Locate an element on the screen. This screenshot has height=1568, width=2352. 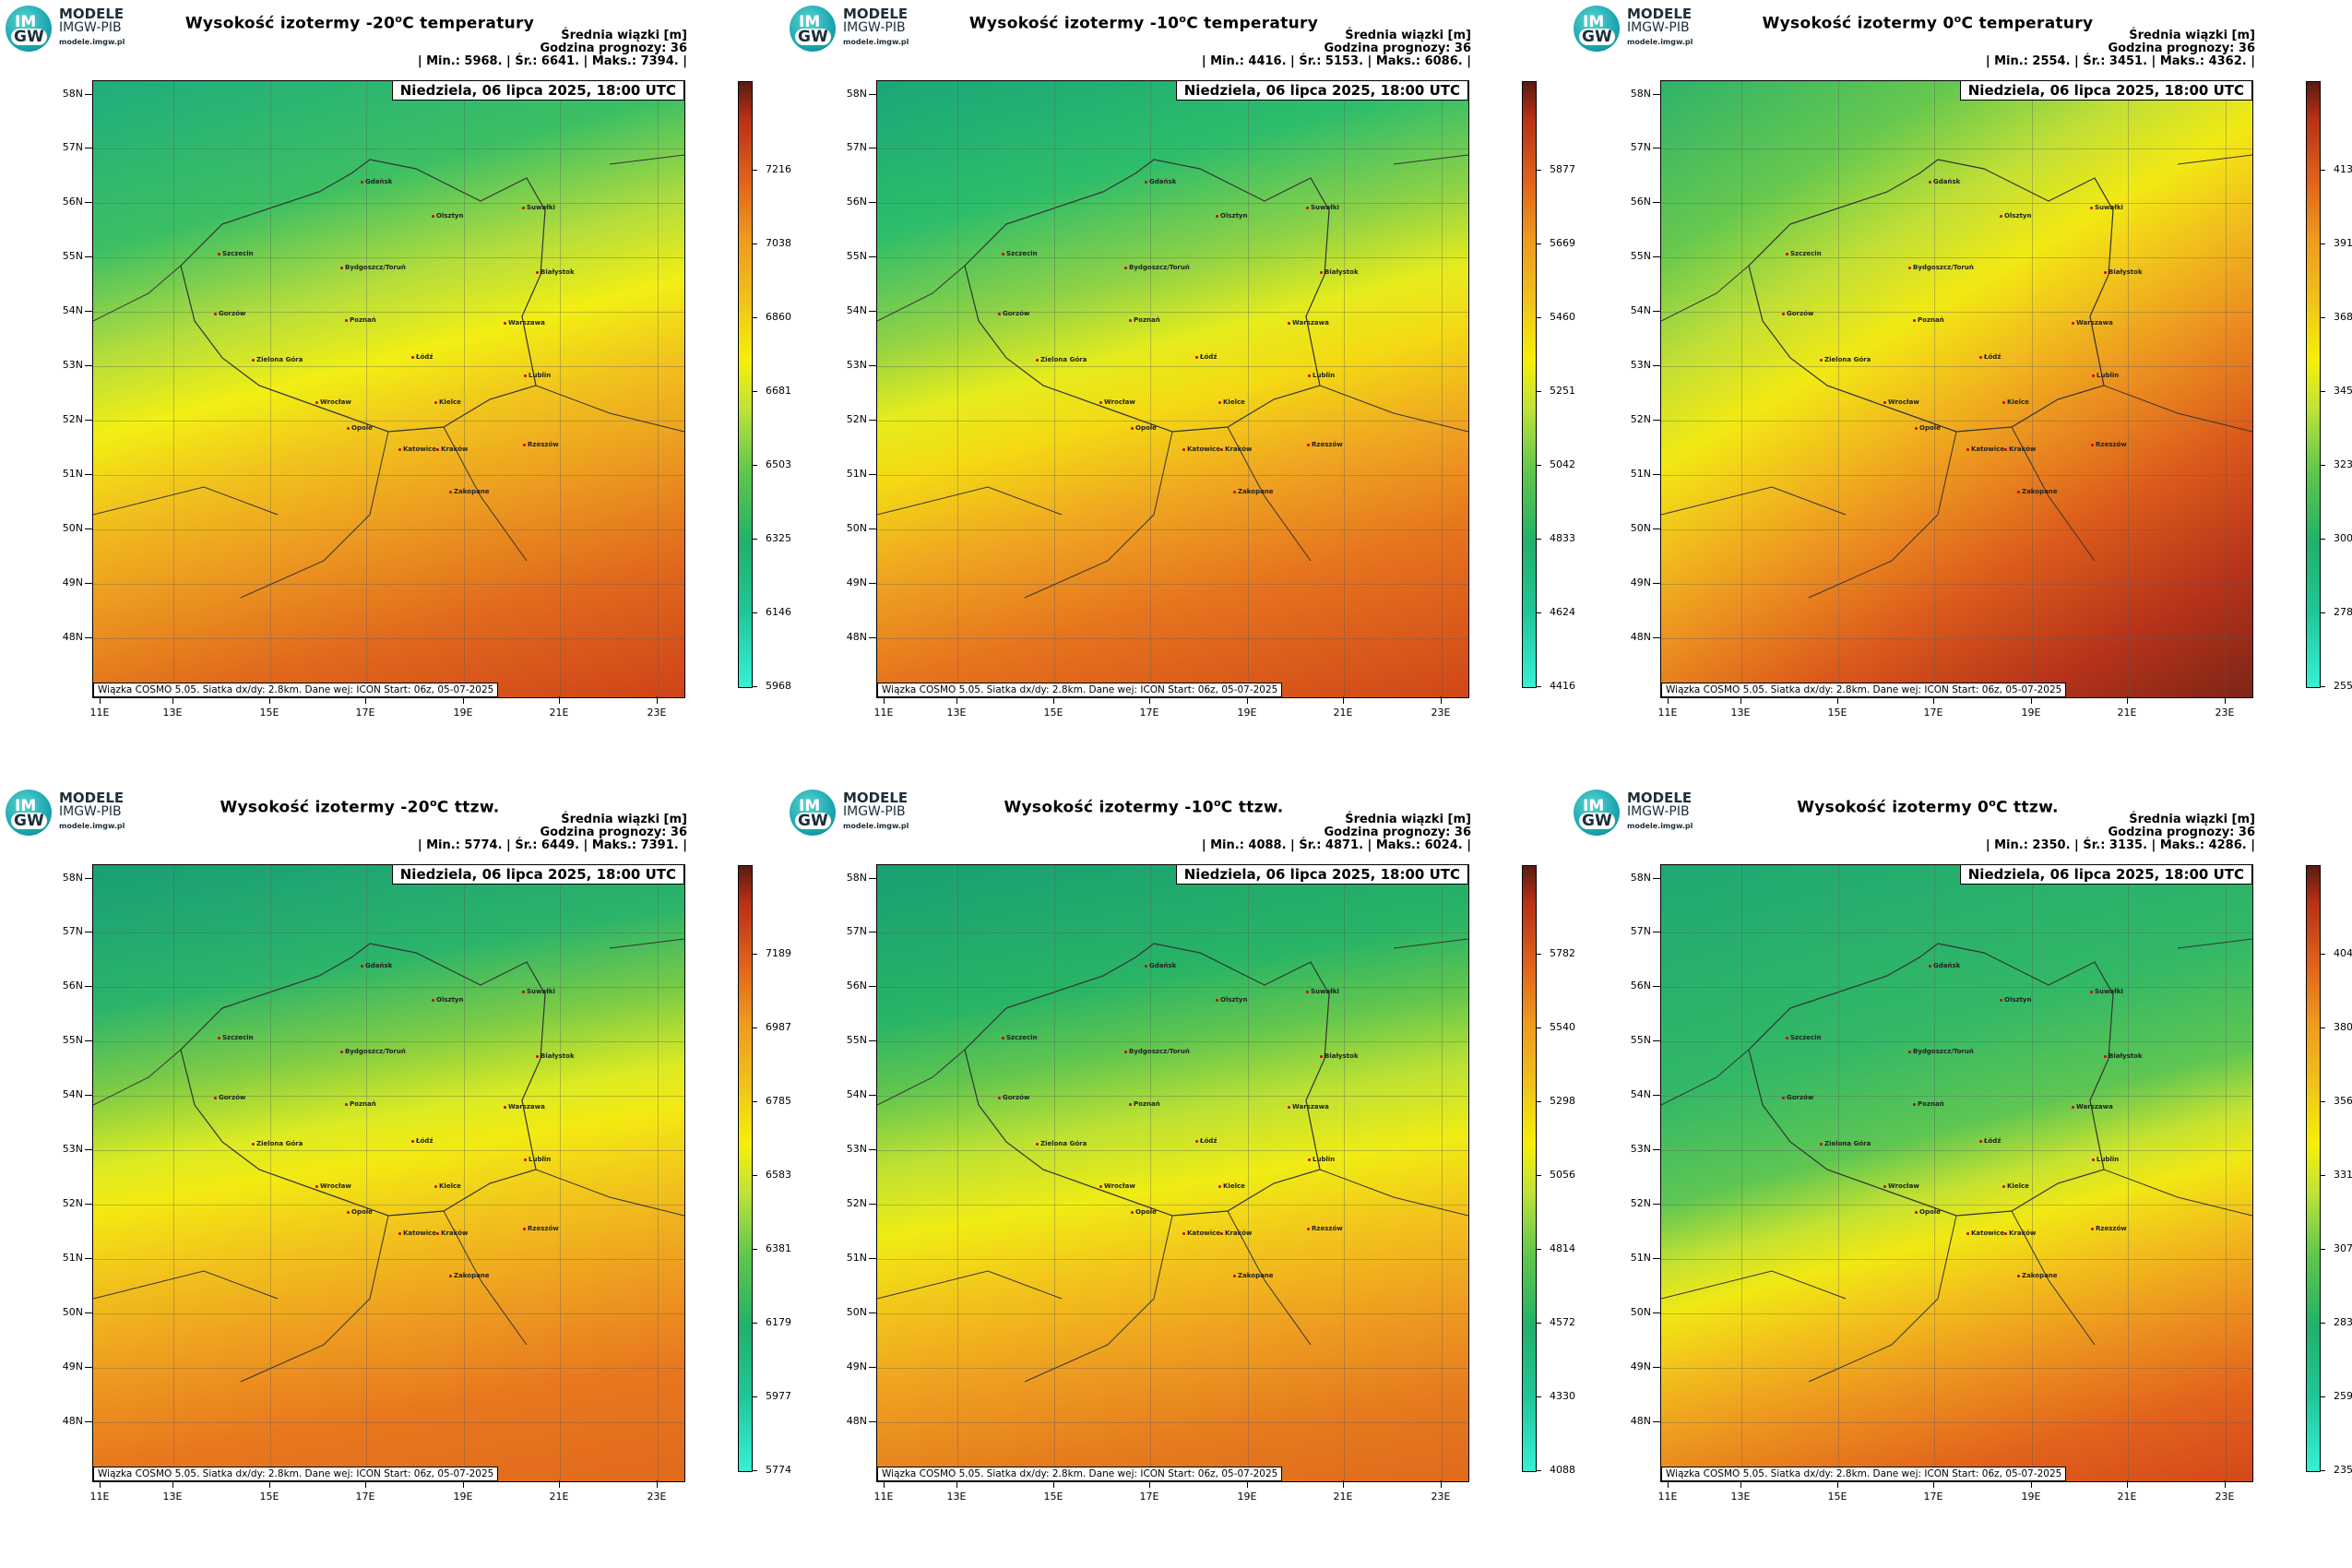
logo-line1: MODELE is located at coordinates (1660, 798).